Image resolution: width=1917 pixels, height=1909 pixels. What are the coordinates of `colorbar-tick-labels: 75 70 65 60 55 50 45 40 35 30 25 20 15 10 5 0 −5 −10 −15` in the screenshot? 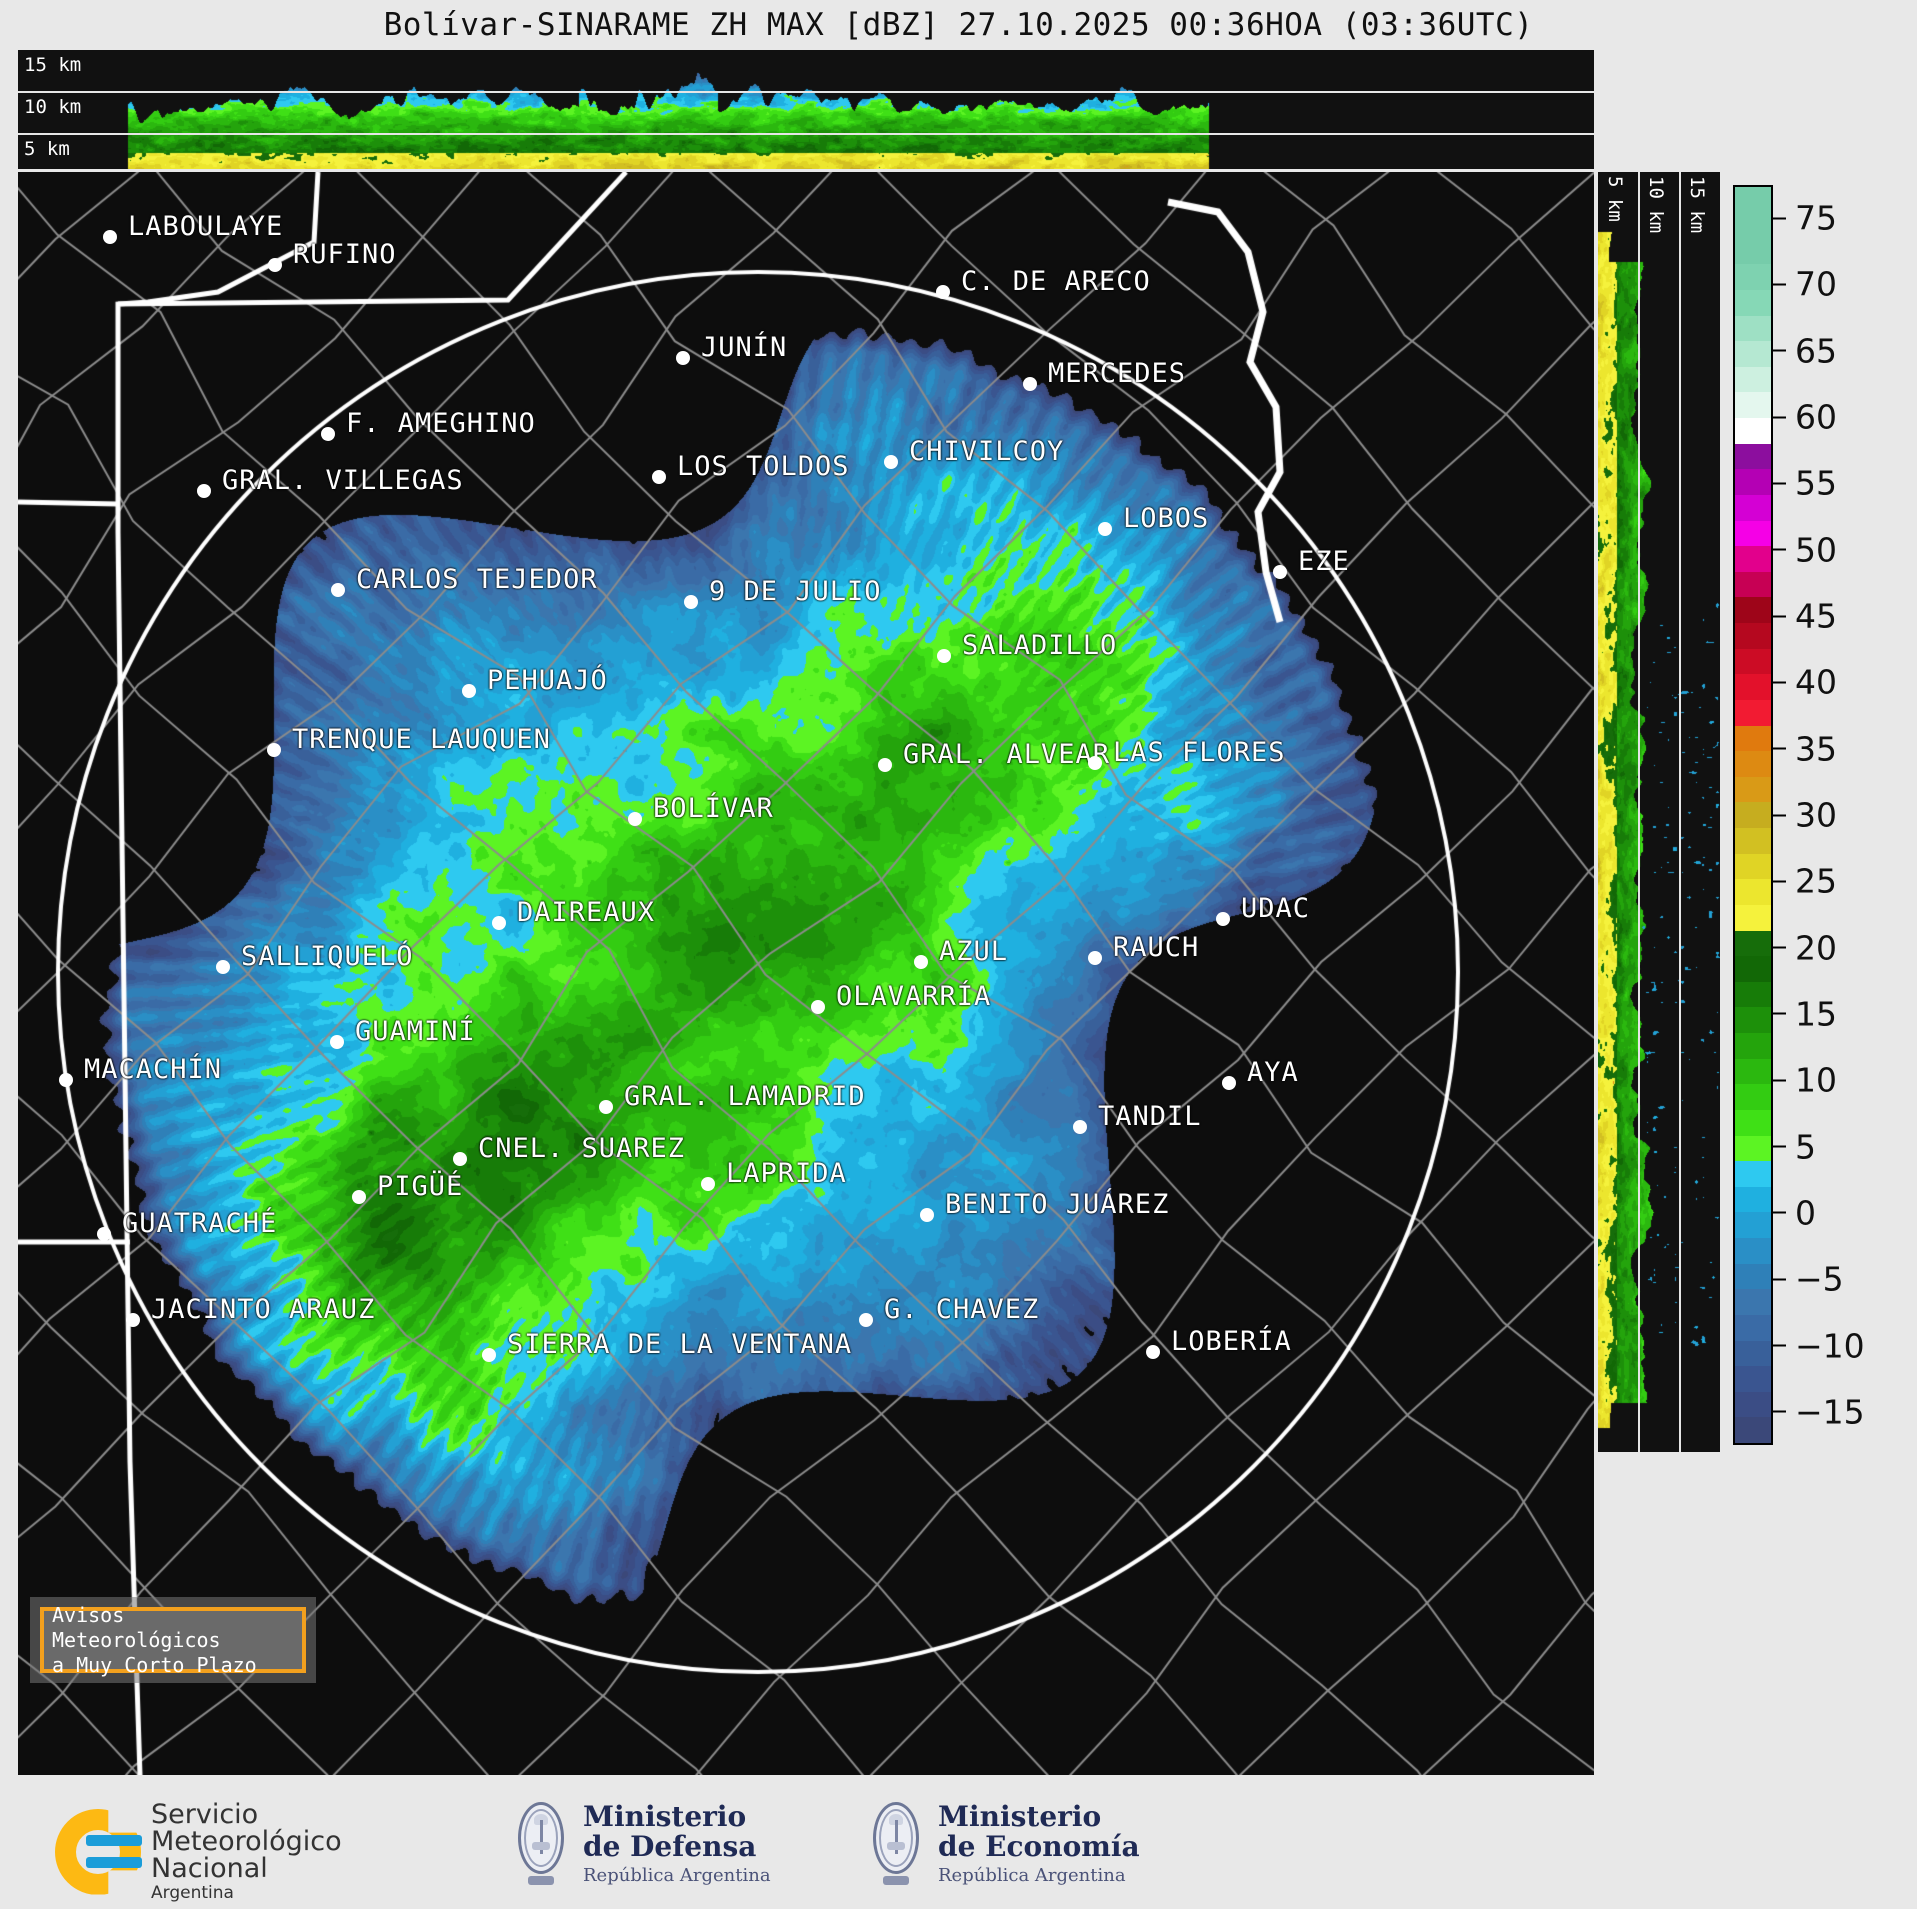 It's located at (1833, 815).